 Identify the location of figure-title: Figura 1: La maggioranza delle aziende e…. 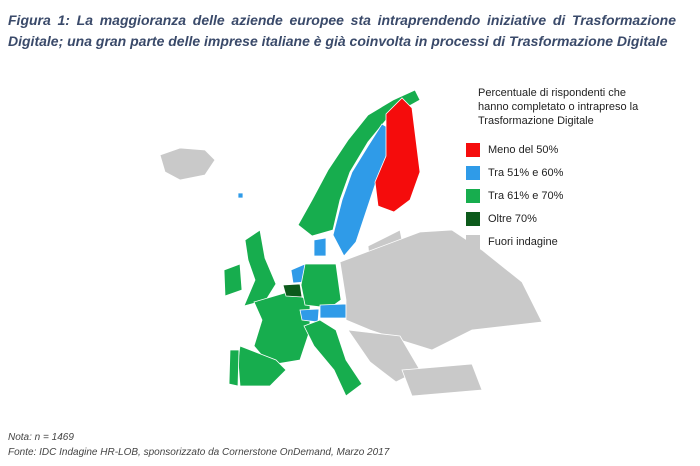
(342, 30).